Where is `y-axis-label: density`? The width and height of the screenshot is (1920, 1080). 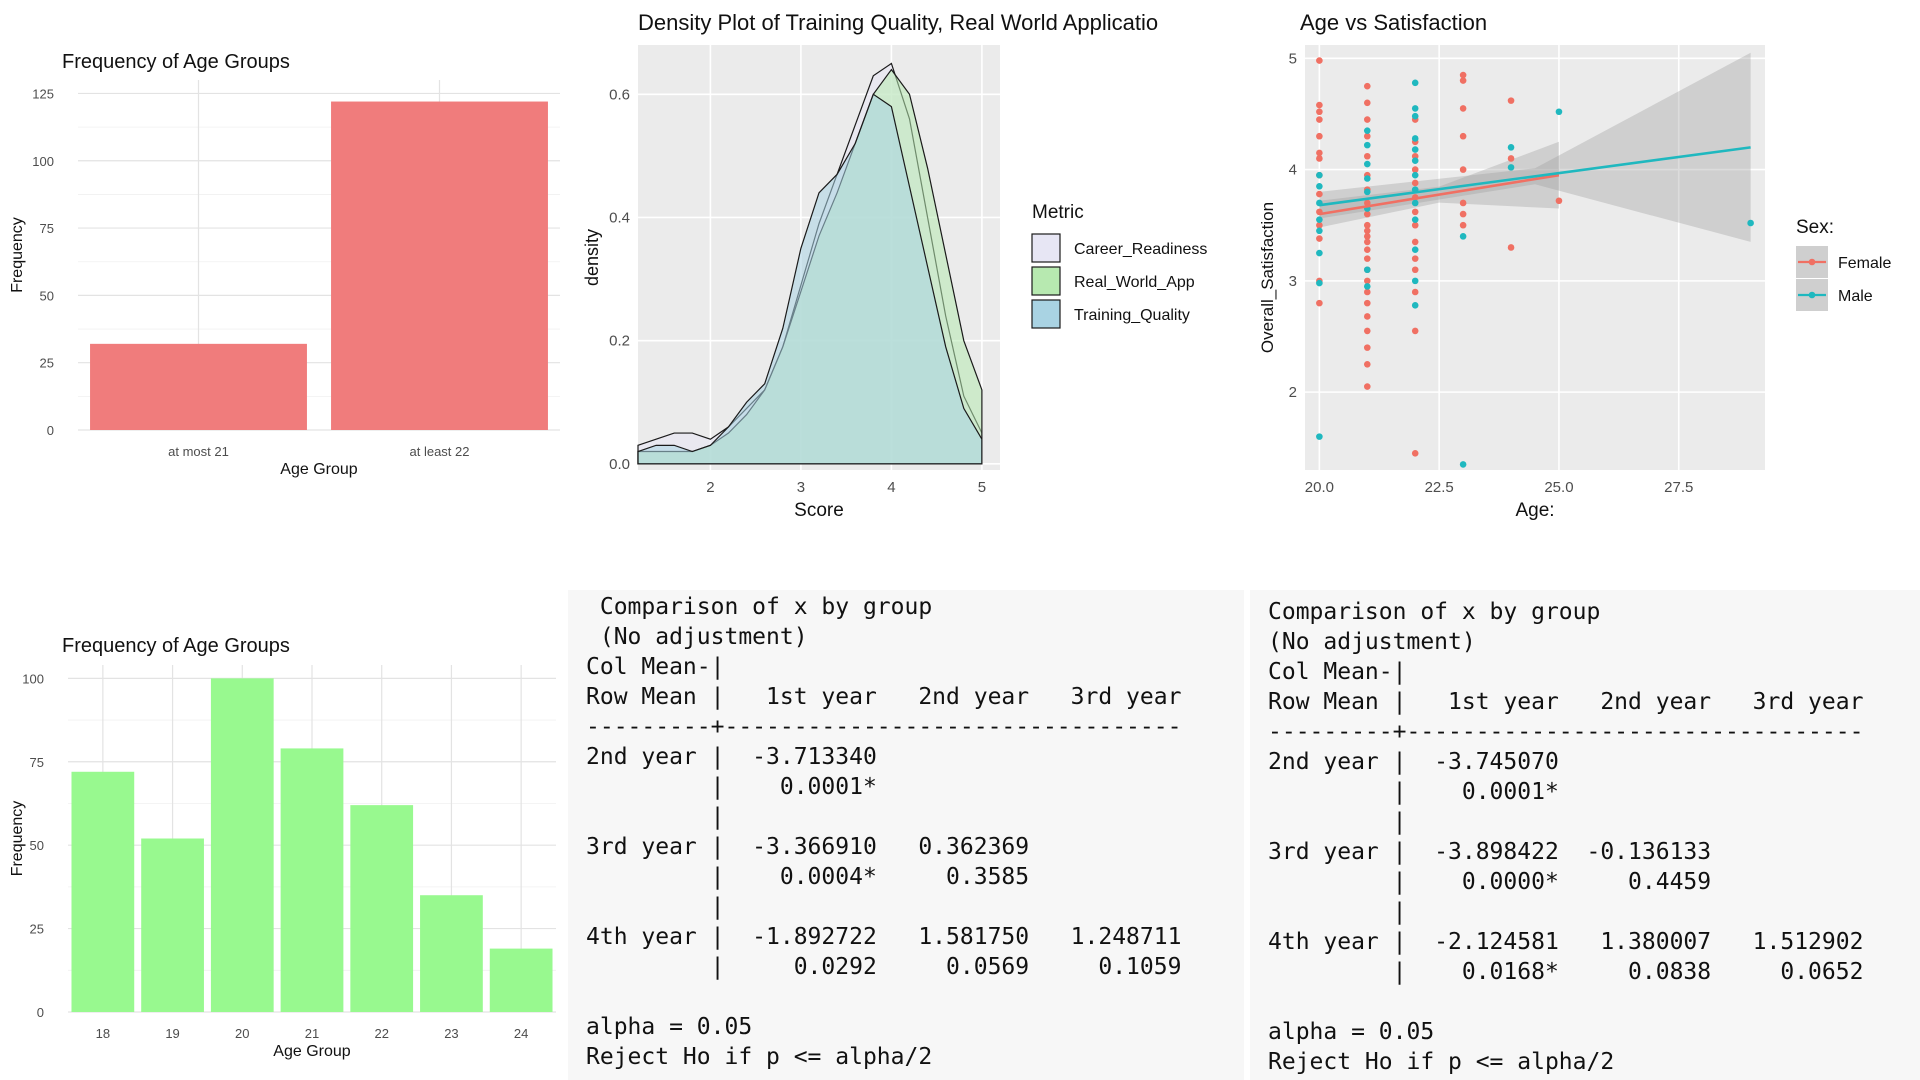
y-axis-label: density is located at coordinates (592, 257).